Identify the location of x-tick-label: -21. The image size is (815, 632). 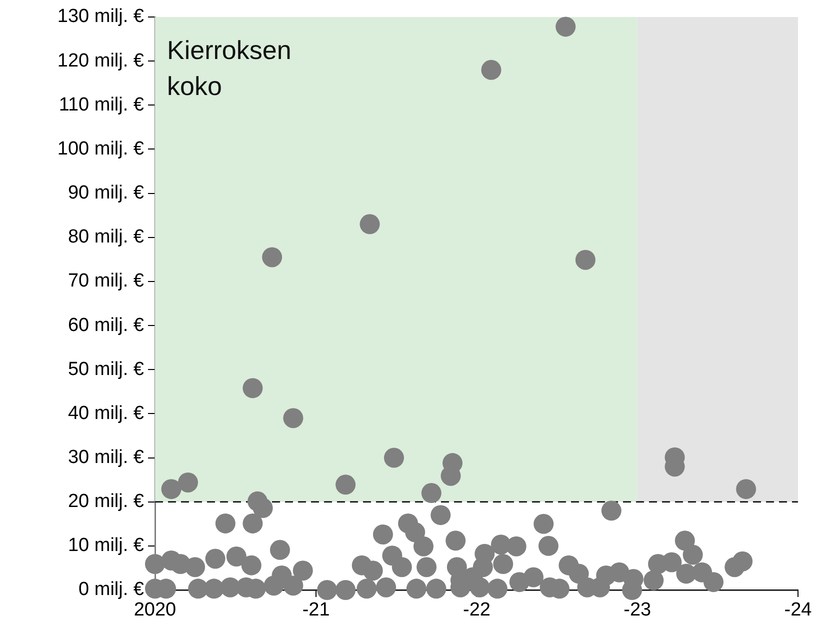
(316, 610).